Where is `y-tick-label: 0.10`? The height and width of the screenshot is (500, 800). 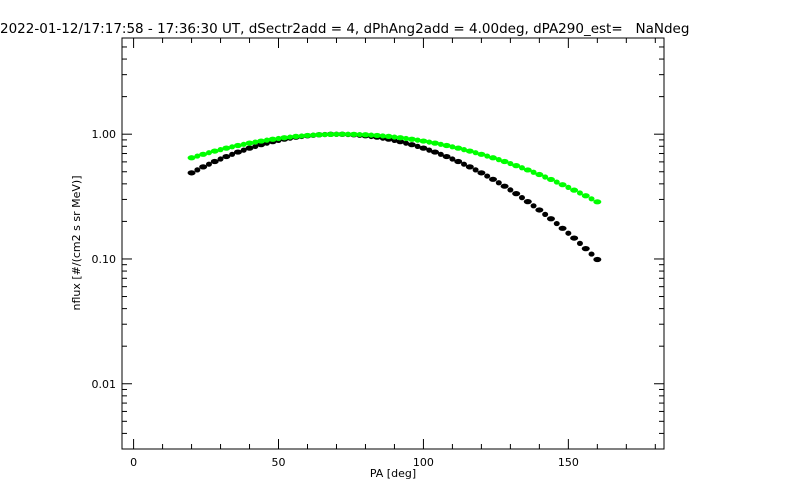 y-tick-label: 0.10 is located at coordinates (104, 259).